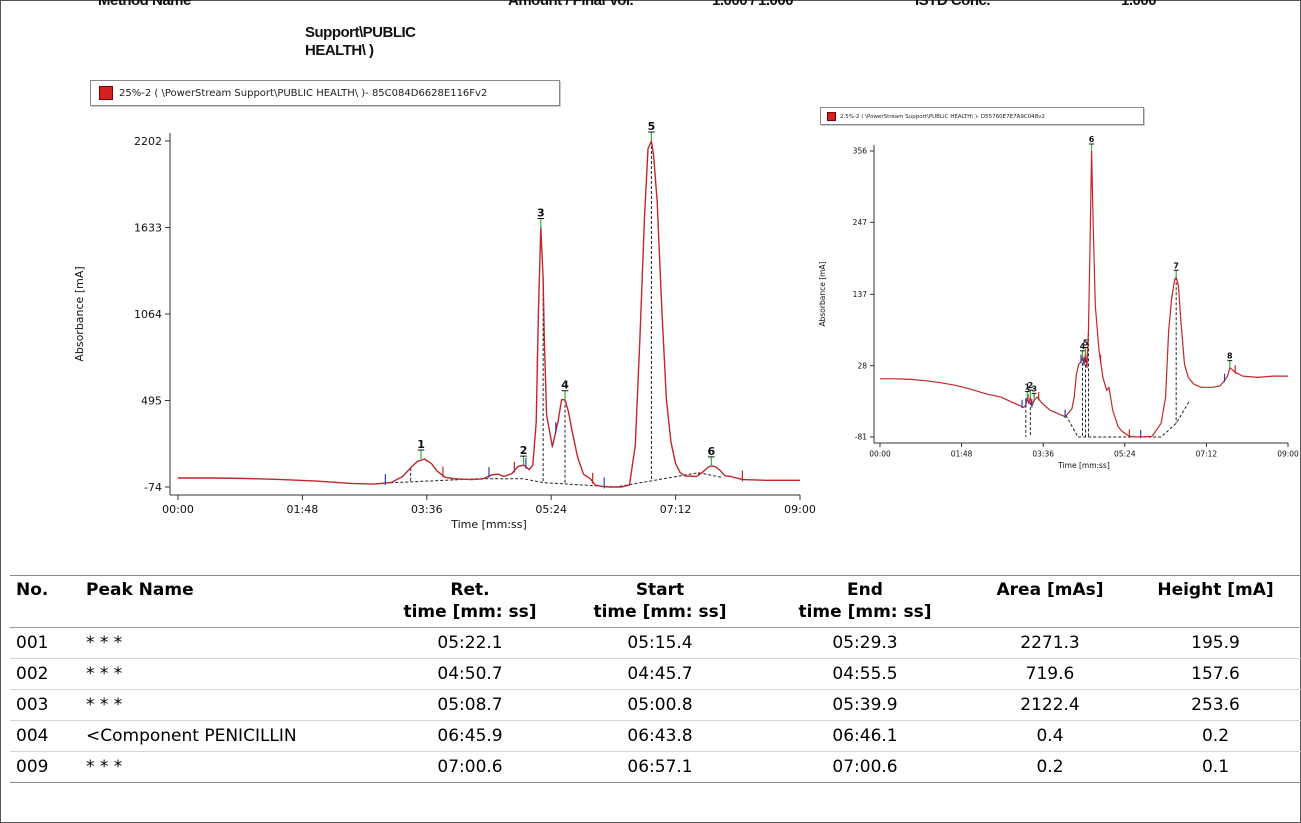 The height and width of the screenshot is (823, 1301). I want to click on header-height: Height [mA], so click(1215, 602).